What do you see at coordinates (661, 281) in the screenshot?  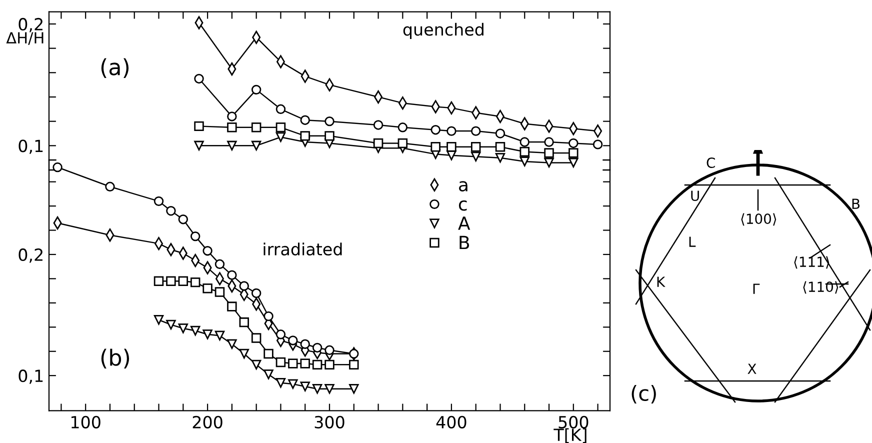 I see `text: K` at bounding box center [661, 281].